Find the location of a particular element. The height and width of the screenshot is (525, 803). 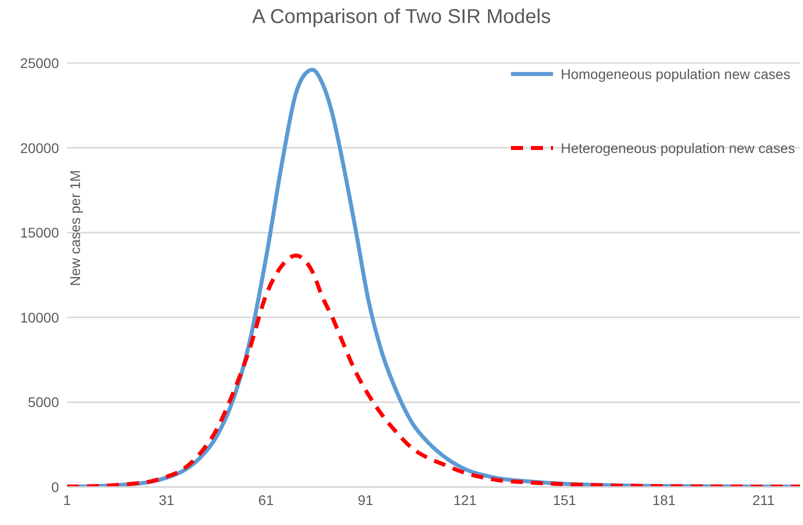

legend-label: Heterogeneous population new cases is located at coordinates (677, 148).